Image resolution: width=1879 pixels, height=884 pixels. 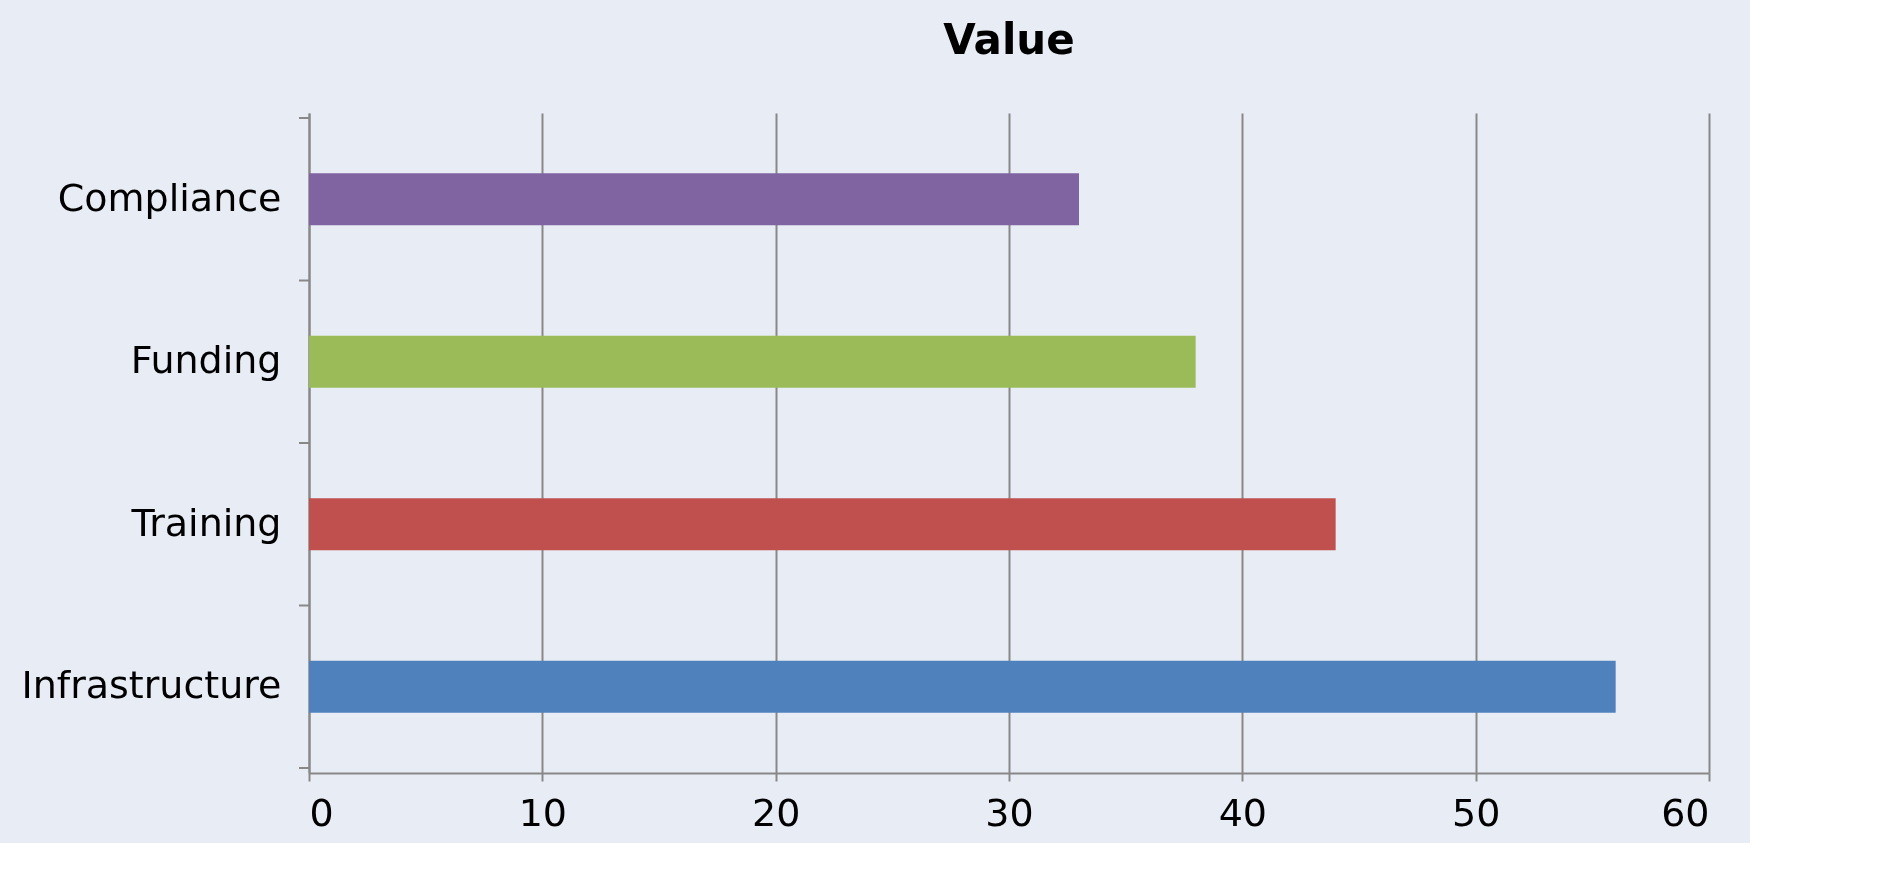 I want to click on y-tick-label: Infrastructure, so click(x=151, y=685).